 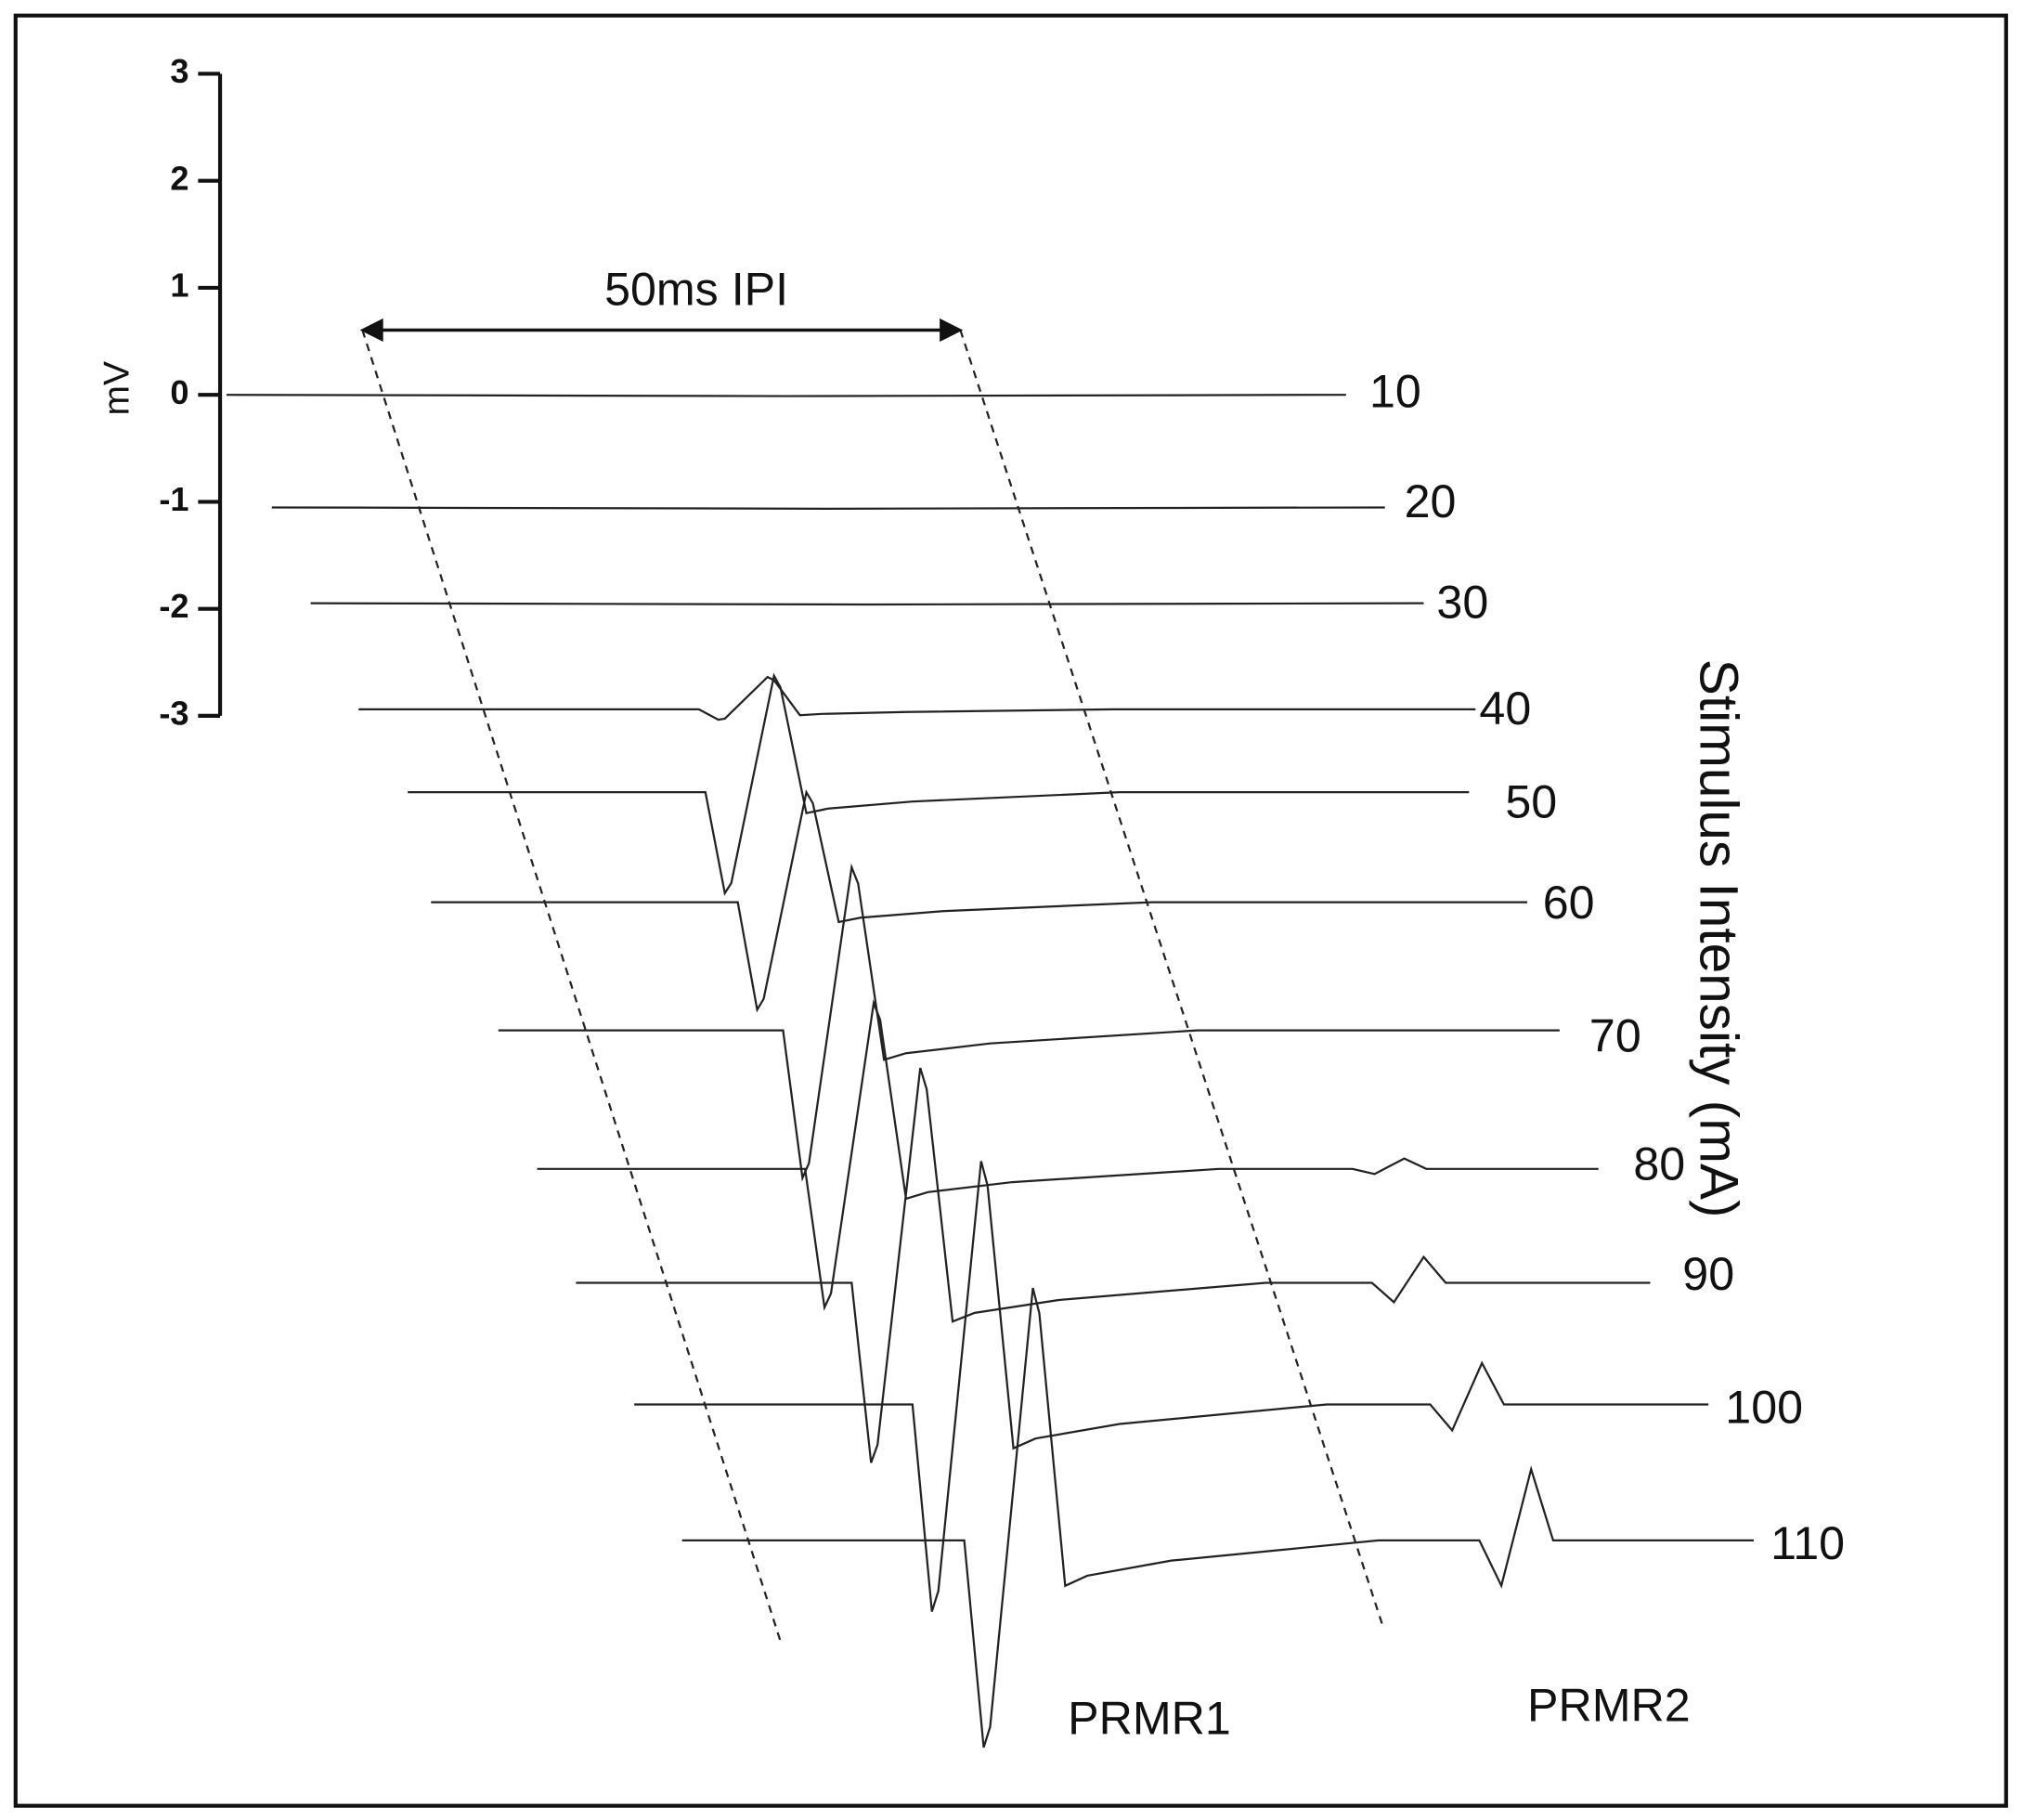 I want to click on y-tick-label: -2, so click(x=173, y=606).